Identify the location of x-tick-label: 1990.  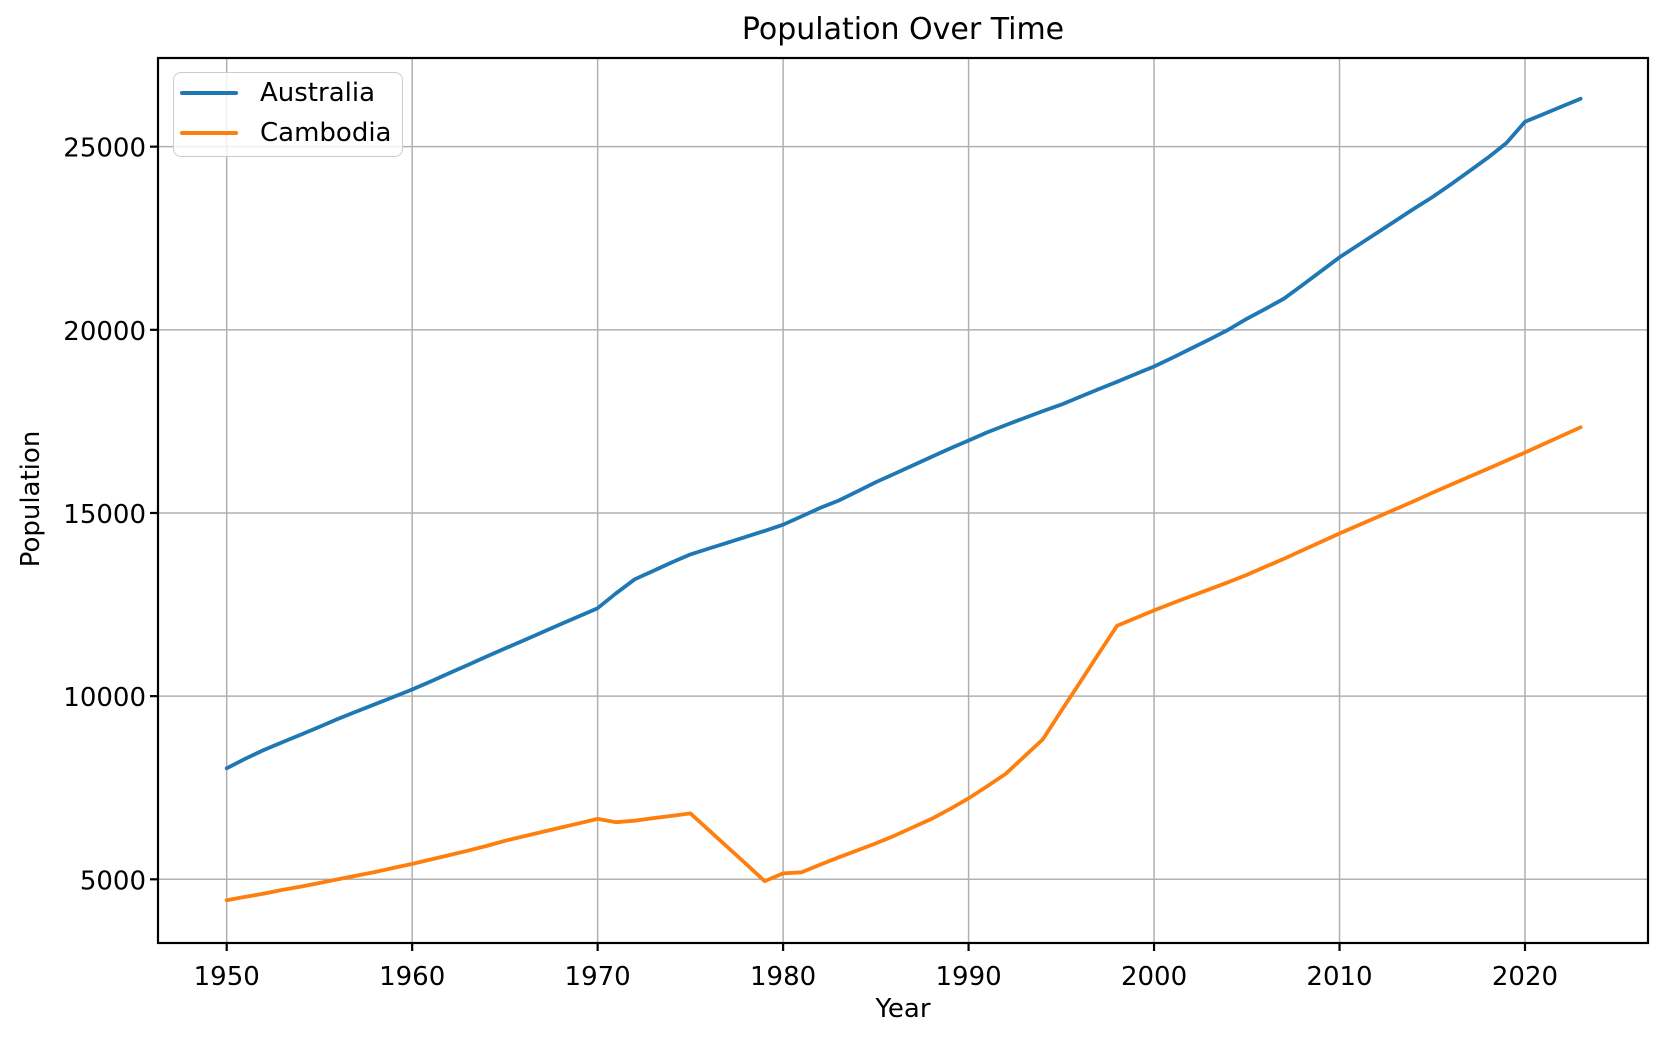
(968, 977).